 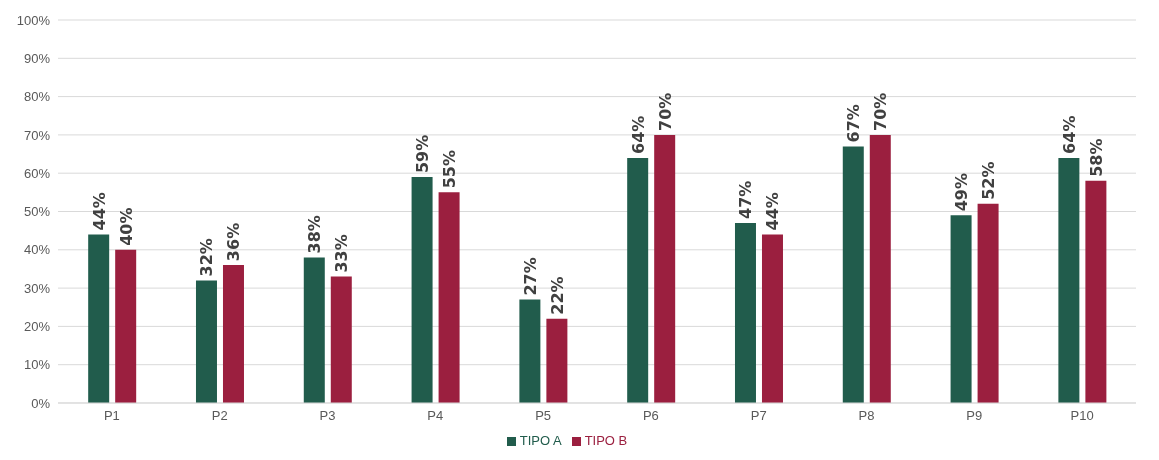 I want to click on data-label: 52%, so click(x=989, y=180).